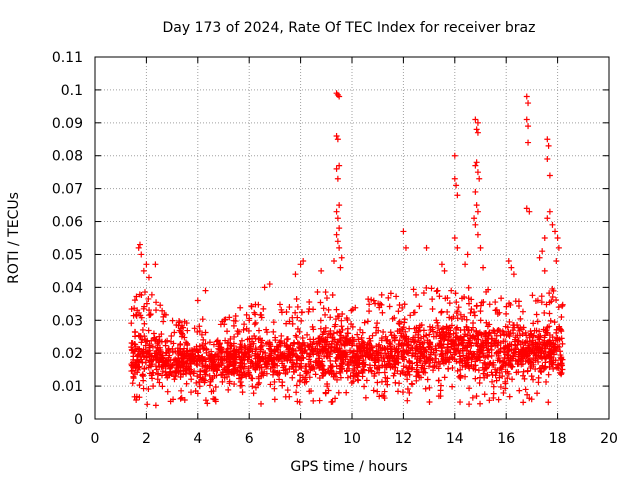  I want to click on x-tick-label: 12, so click(403, 439).